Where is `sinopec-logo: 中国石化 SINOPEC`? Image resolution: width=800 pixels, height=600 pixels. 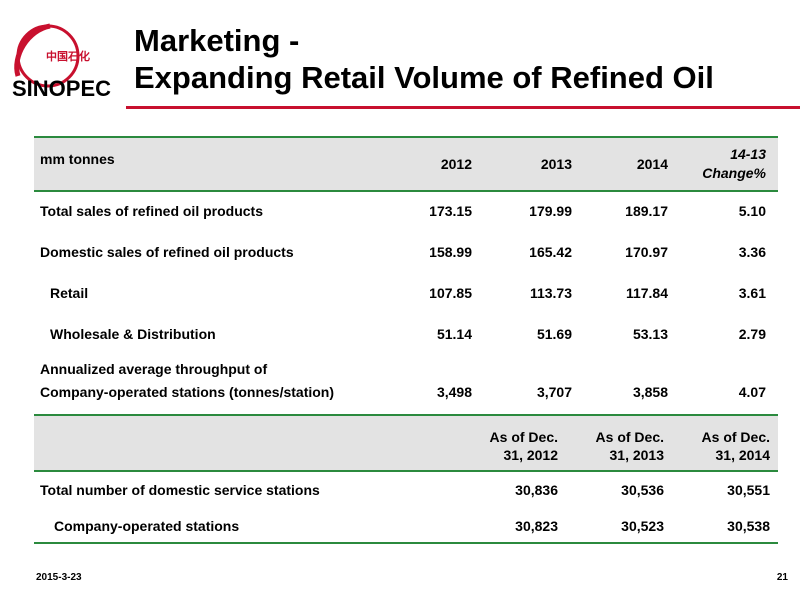 sinopec-logo: 中国石化 SINOPEC is located at coordinates (69, 62).